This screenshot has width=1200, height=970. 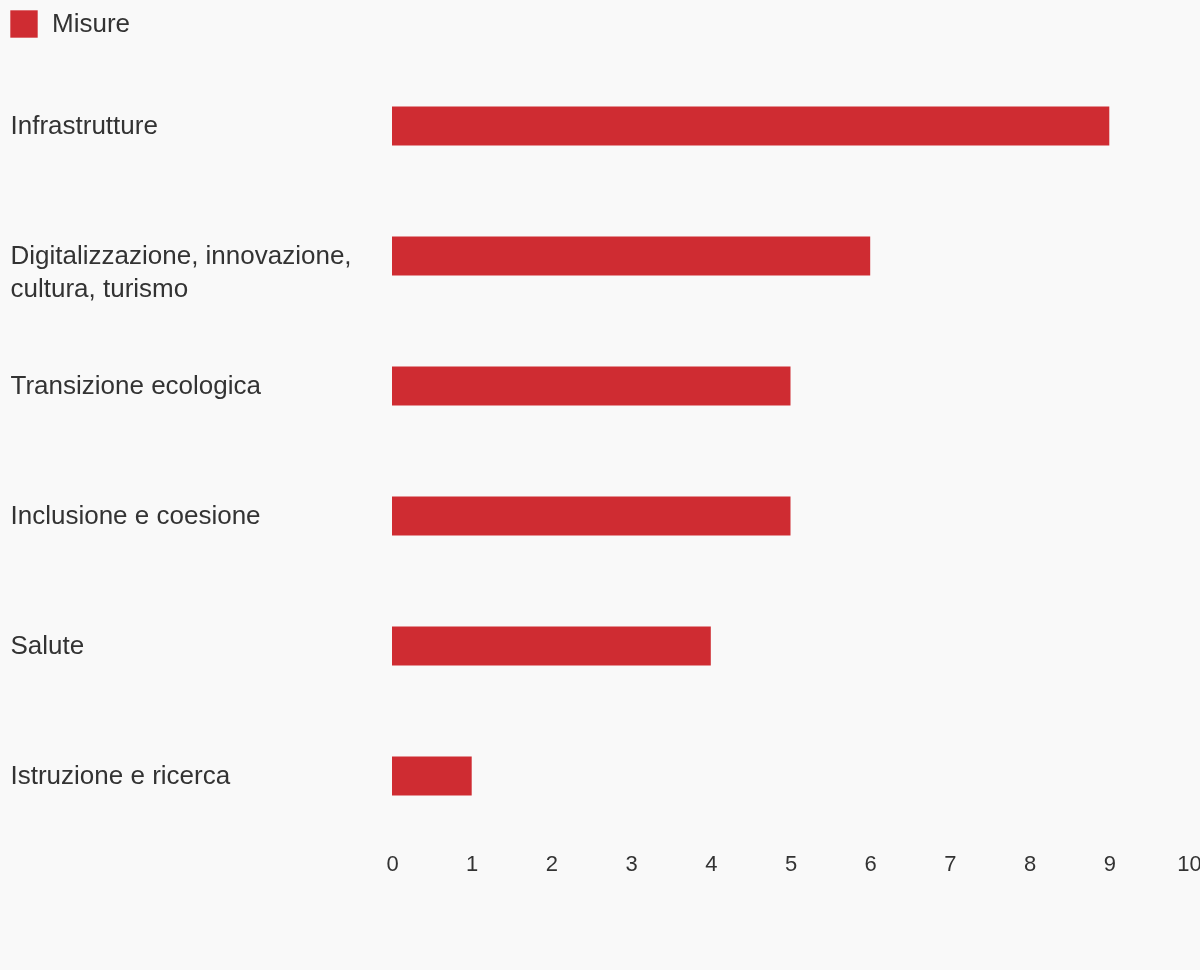 I want to click on y-tick-label: Infrastrutture, so click(x=84, y=125).